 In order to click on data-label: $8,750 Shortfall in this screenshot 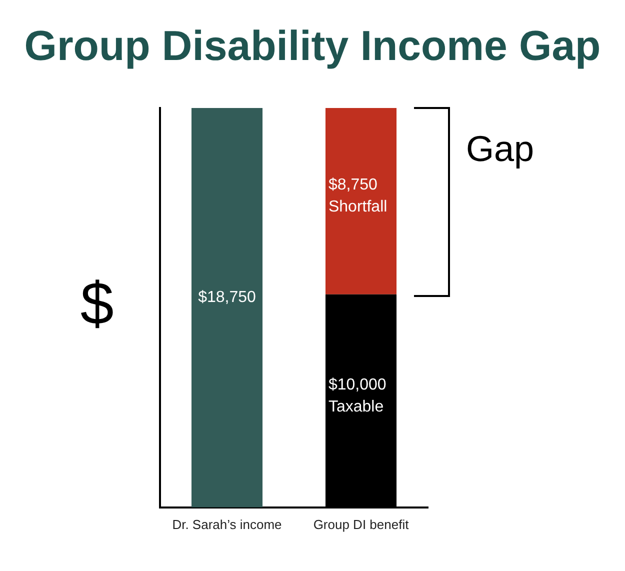, I will do `click(358, 196)`.